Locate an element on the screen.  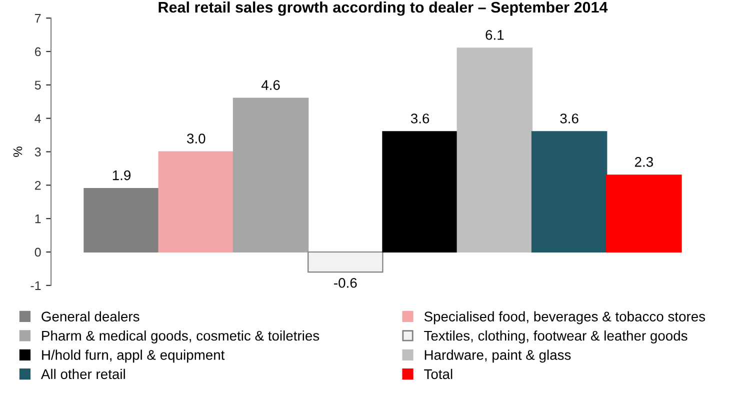
chart-title: Real retail sales growth according to dealer – September 2014 is located at coordinates (383, 8).